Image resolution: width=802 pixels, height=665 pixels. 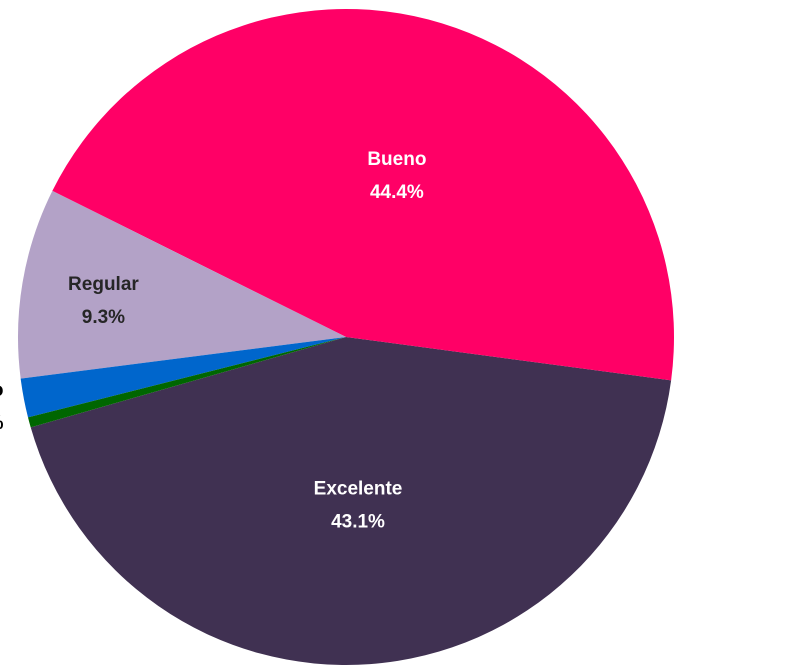 What do you see at coordinates (103, 284) in the screenshot?
I see `slice-label-regular: Regular` at bounding box center [103, 284].